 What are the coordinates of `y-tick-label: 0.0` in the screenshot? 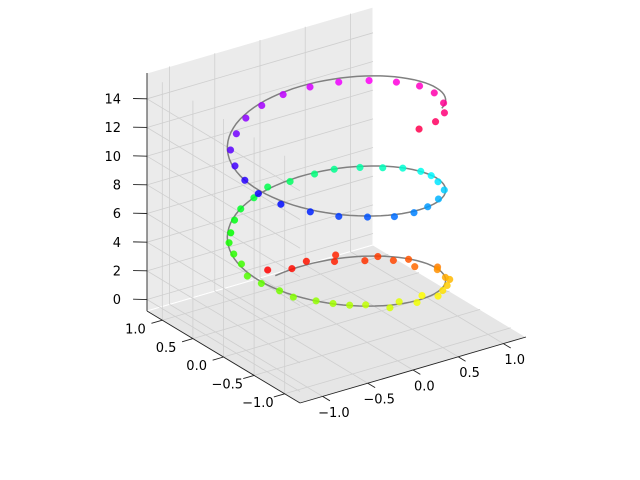 It's located at (196, 366).